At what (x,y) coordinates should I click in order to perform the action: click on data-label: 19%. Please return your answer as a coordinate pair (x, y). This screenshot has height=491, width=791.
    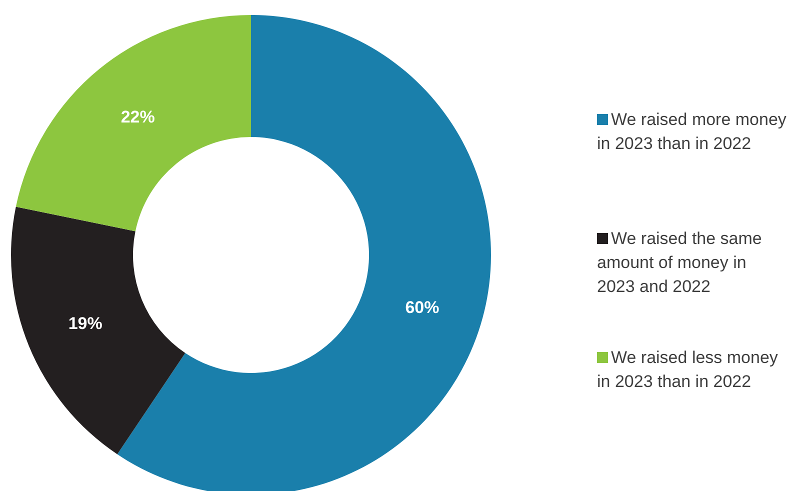
    Looking at the image, I should click on (85, 323).